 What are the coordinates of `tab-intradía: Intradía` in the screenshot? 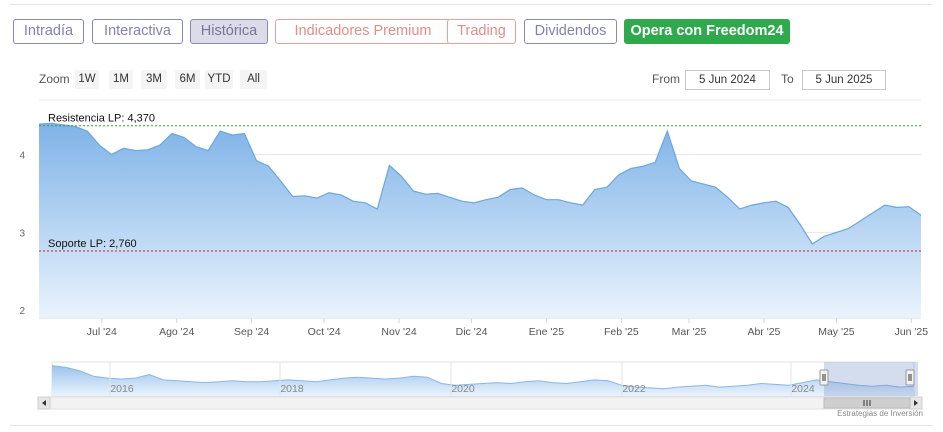 It's located at (48, 31).